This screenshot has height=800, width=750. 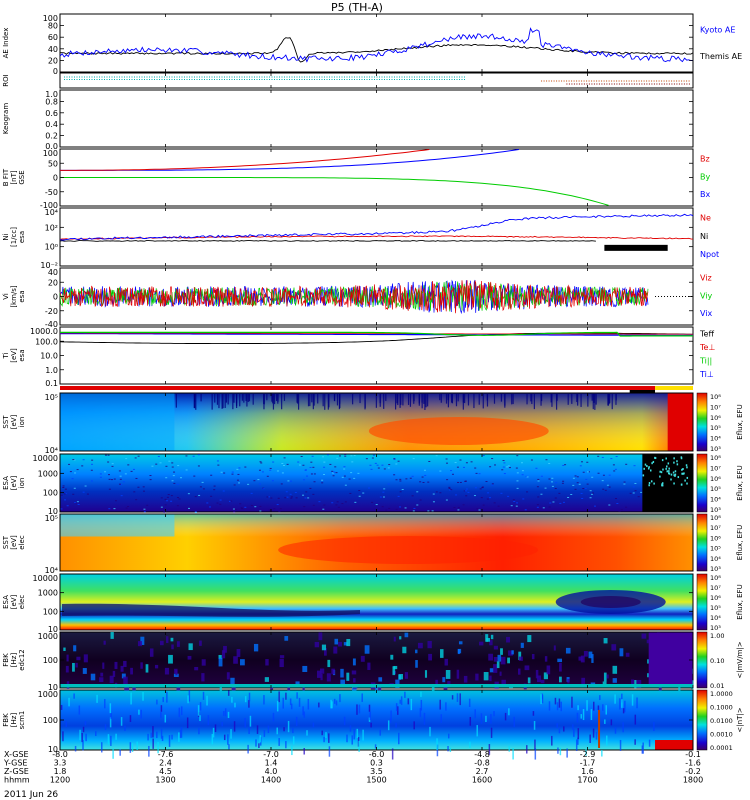 What do you see at coordinates (376, 227) in the screenshot?
I see `ni-npot-line` at bounding box center [376, 227].